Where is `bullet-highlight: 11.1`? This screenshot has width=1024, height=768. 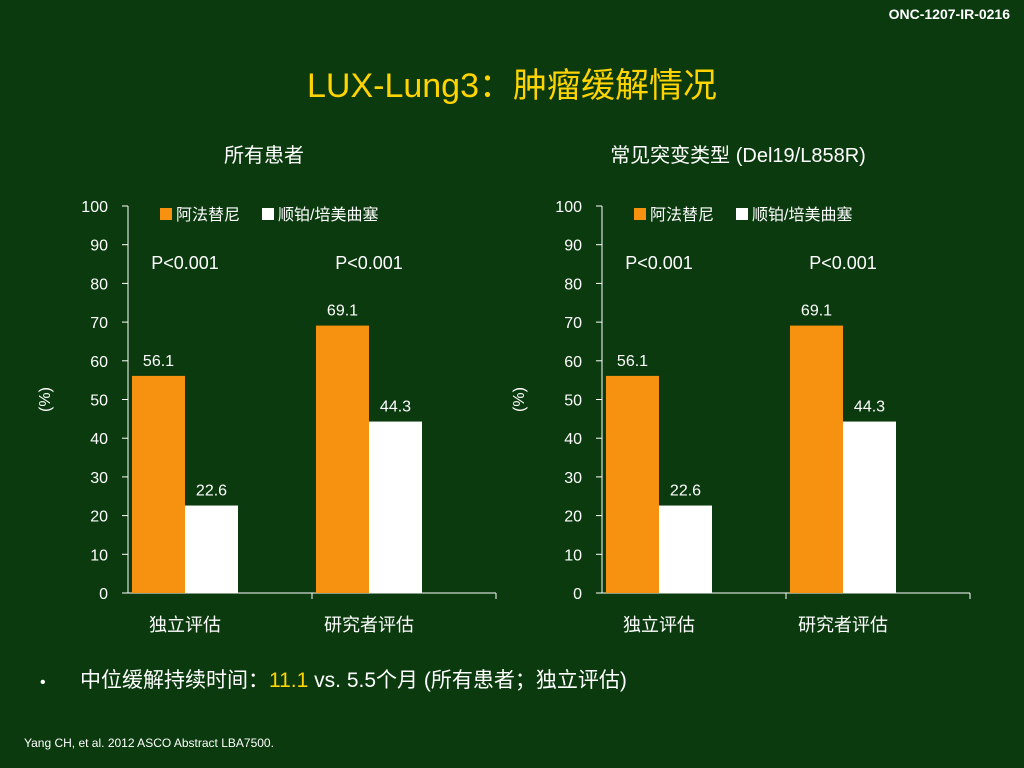
bullet-highlight: 11.1 is located at coordinates (289, 680).